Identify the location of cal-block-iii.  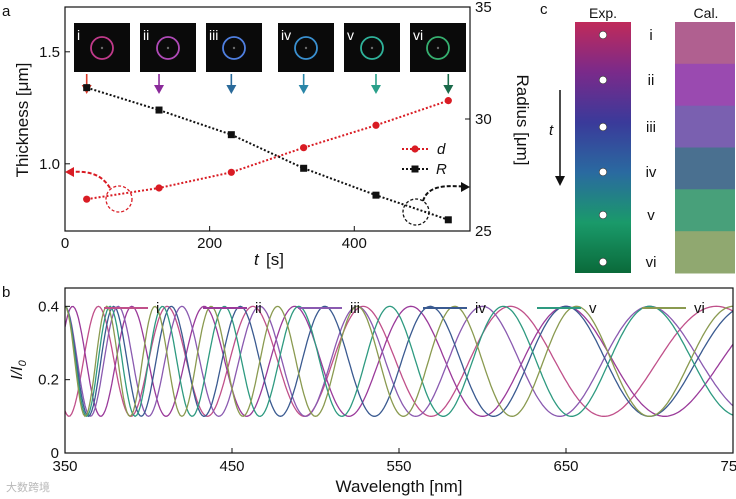
(705, 126).